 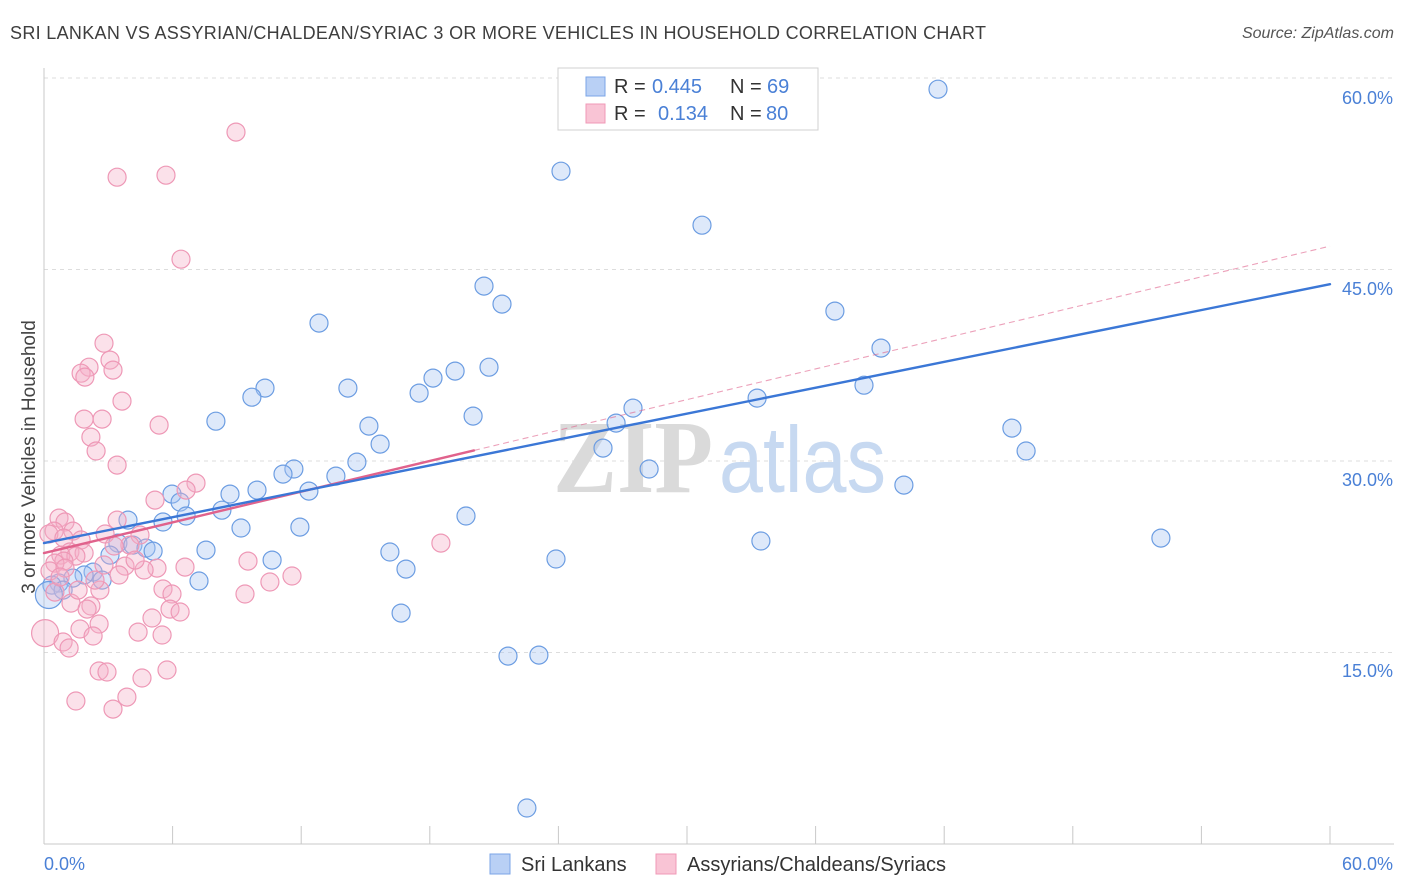 What do you see at coordinates (666, 864) in the screenshot?
I see `series-legend-swatch-assyrians` at bounding box center [666, 864].